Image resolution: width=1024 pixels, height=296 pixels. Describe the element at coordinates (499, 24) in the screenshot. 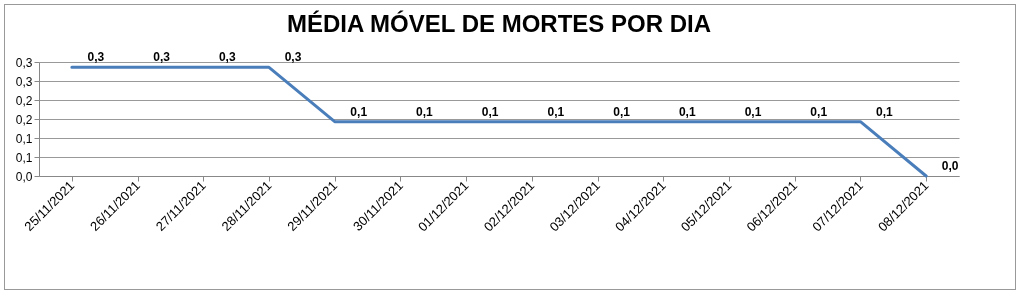

I see `chart-title: MÉDIA MÓVEL DE MORTES POR DIA` at that location.